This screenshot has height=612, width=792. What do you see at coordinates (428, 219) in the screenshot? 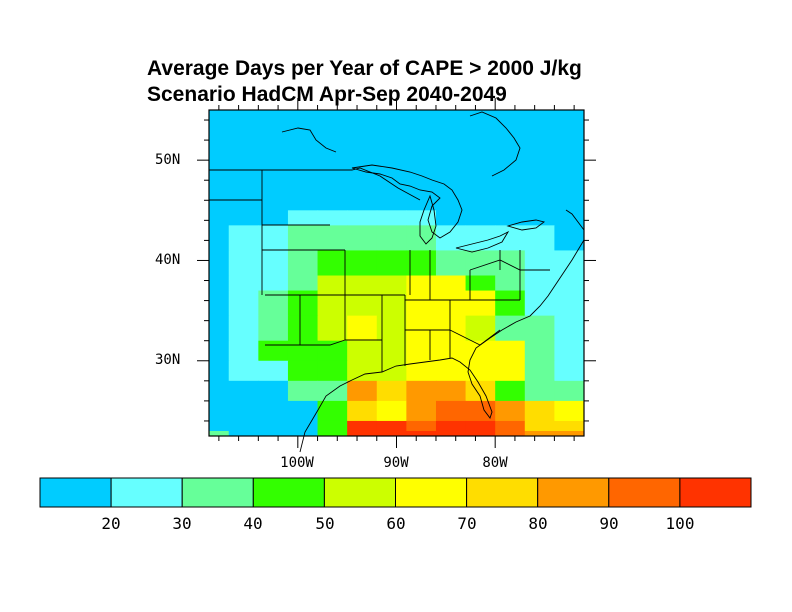
I see `lake-michigan` at bounding box center [428, 219].